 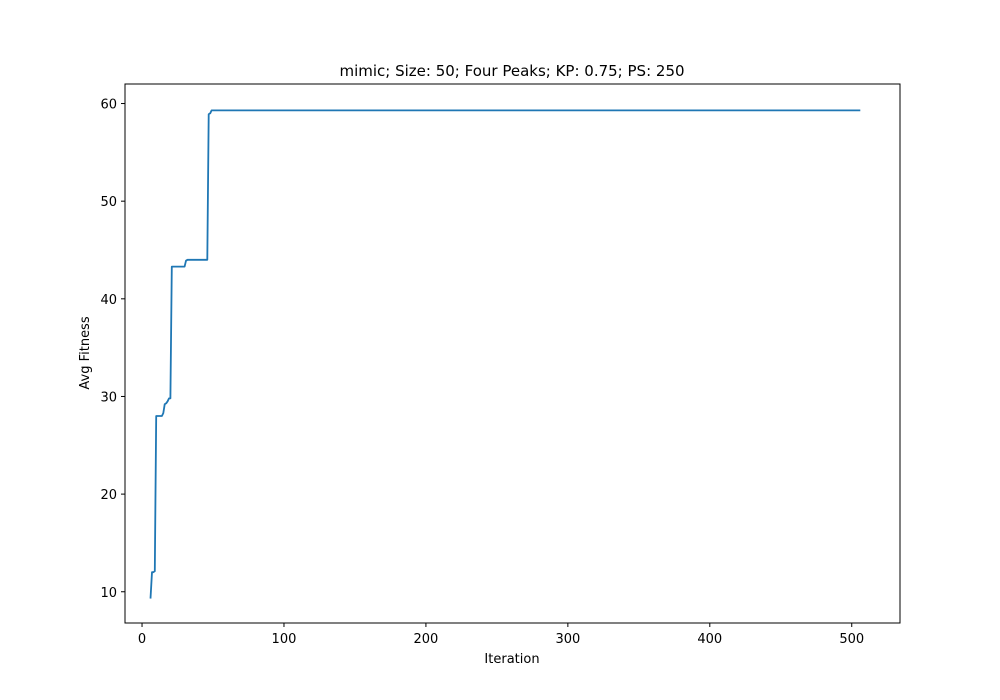 I want to click on x-axis: 0 100 200 300 400 500, so click(x=501, y=635).